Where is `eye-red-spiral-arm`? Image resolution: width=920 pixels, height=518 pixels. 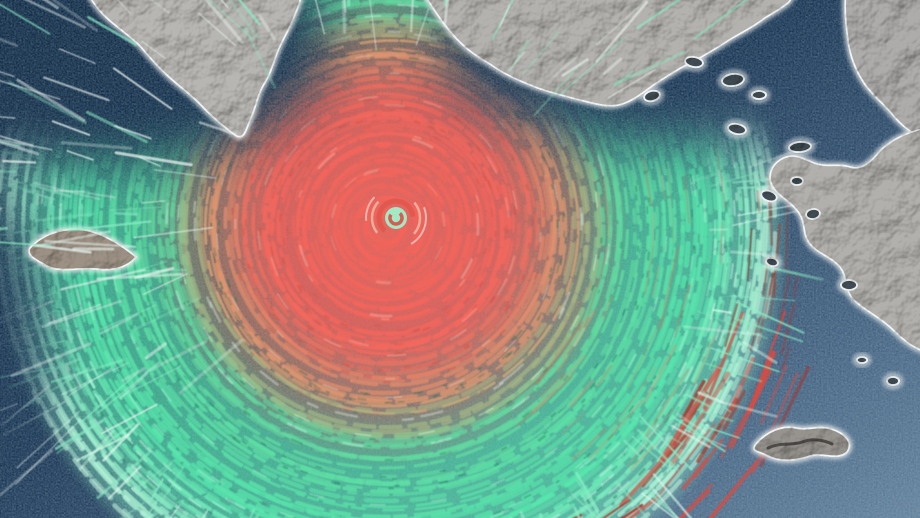 eye-red-spiral-arm is located at coordinates (396, 218).